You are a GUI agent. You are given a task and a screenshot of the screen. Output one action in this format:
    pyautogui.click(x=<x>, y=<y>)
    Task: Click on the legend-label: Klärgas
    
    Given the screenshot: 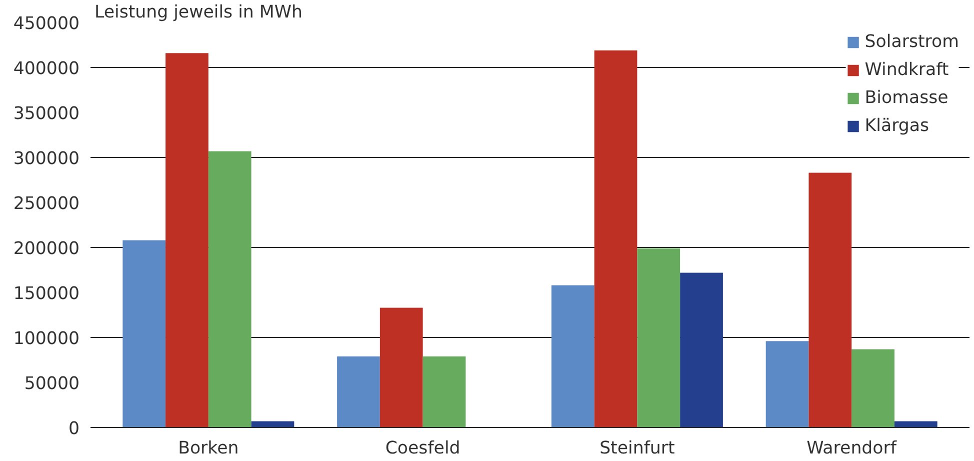 What is the action you would take?
    pyautogui.click(x=897, y=126)
    